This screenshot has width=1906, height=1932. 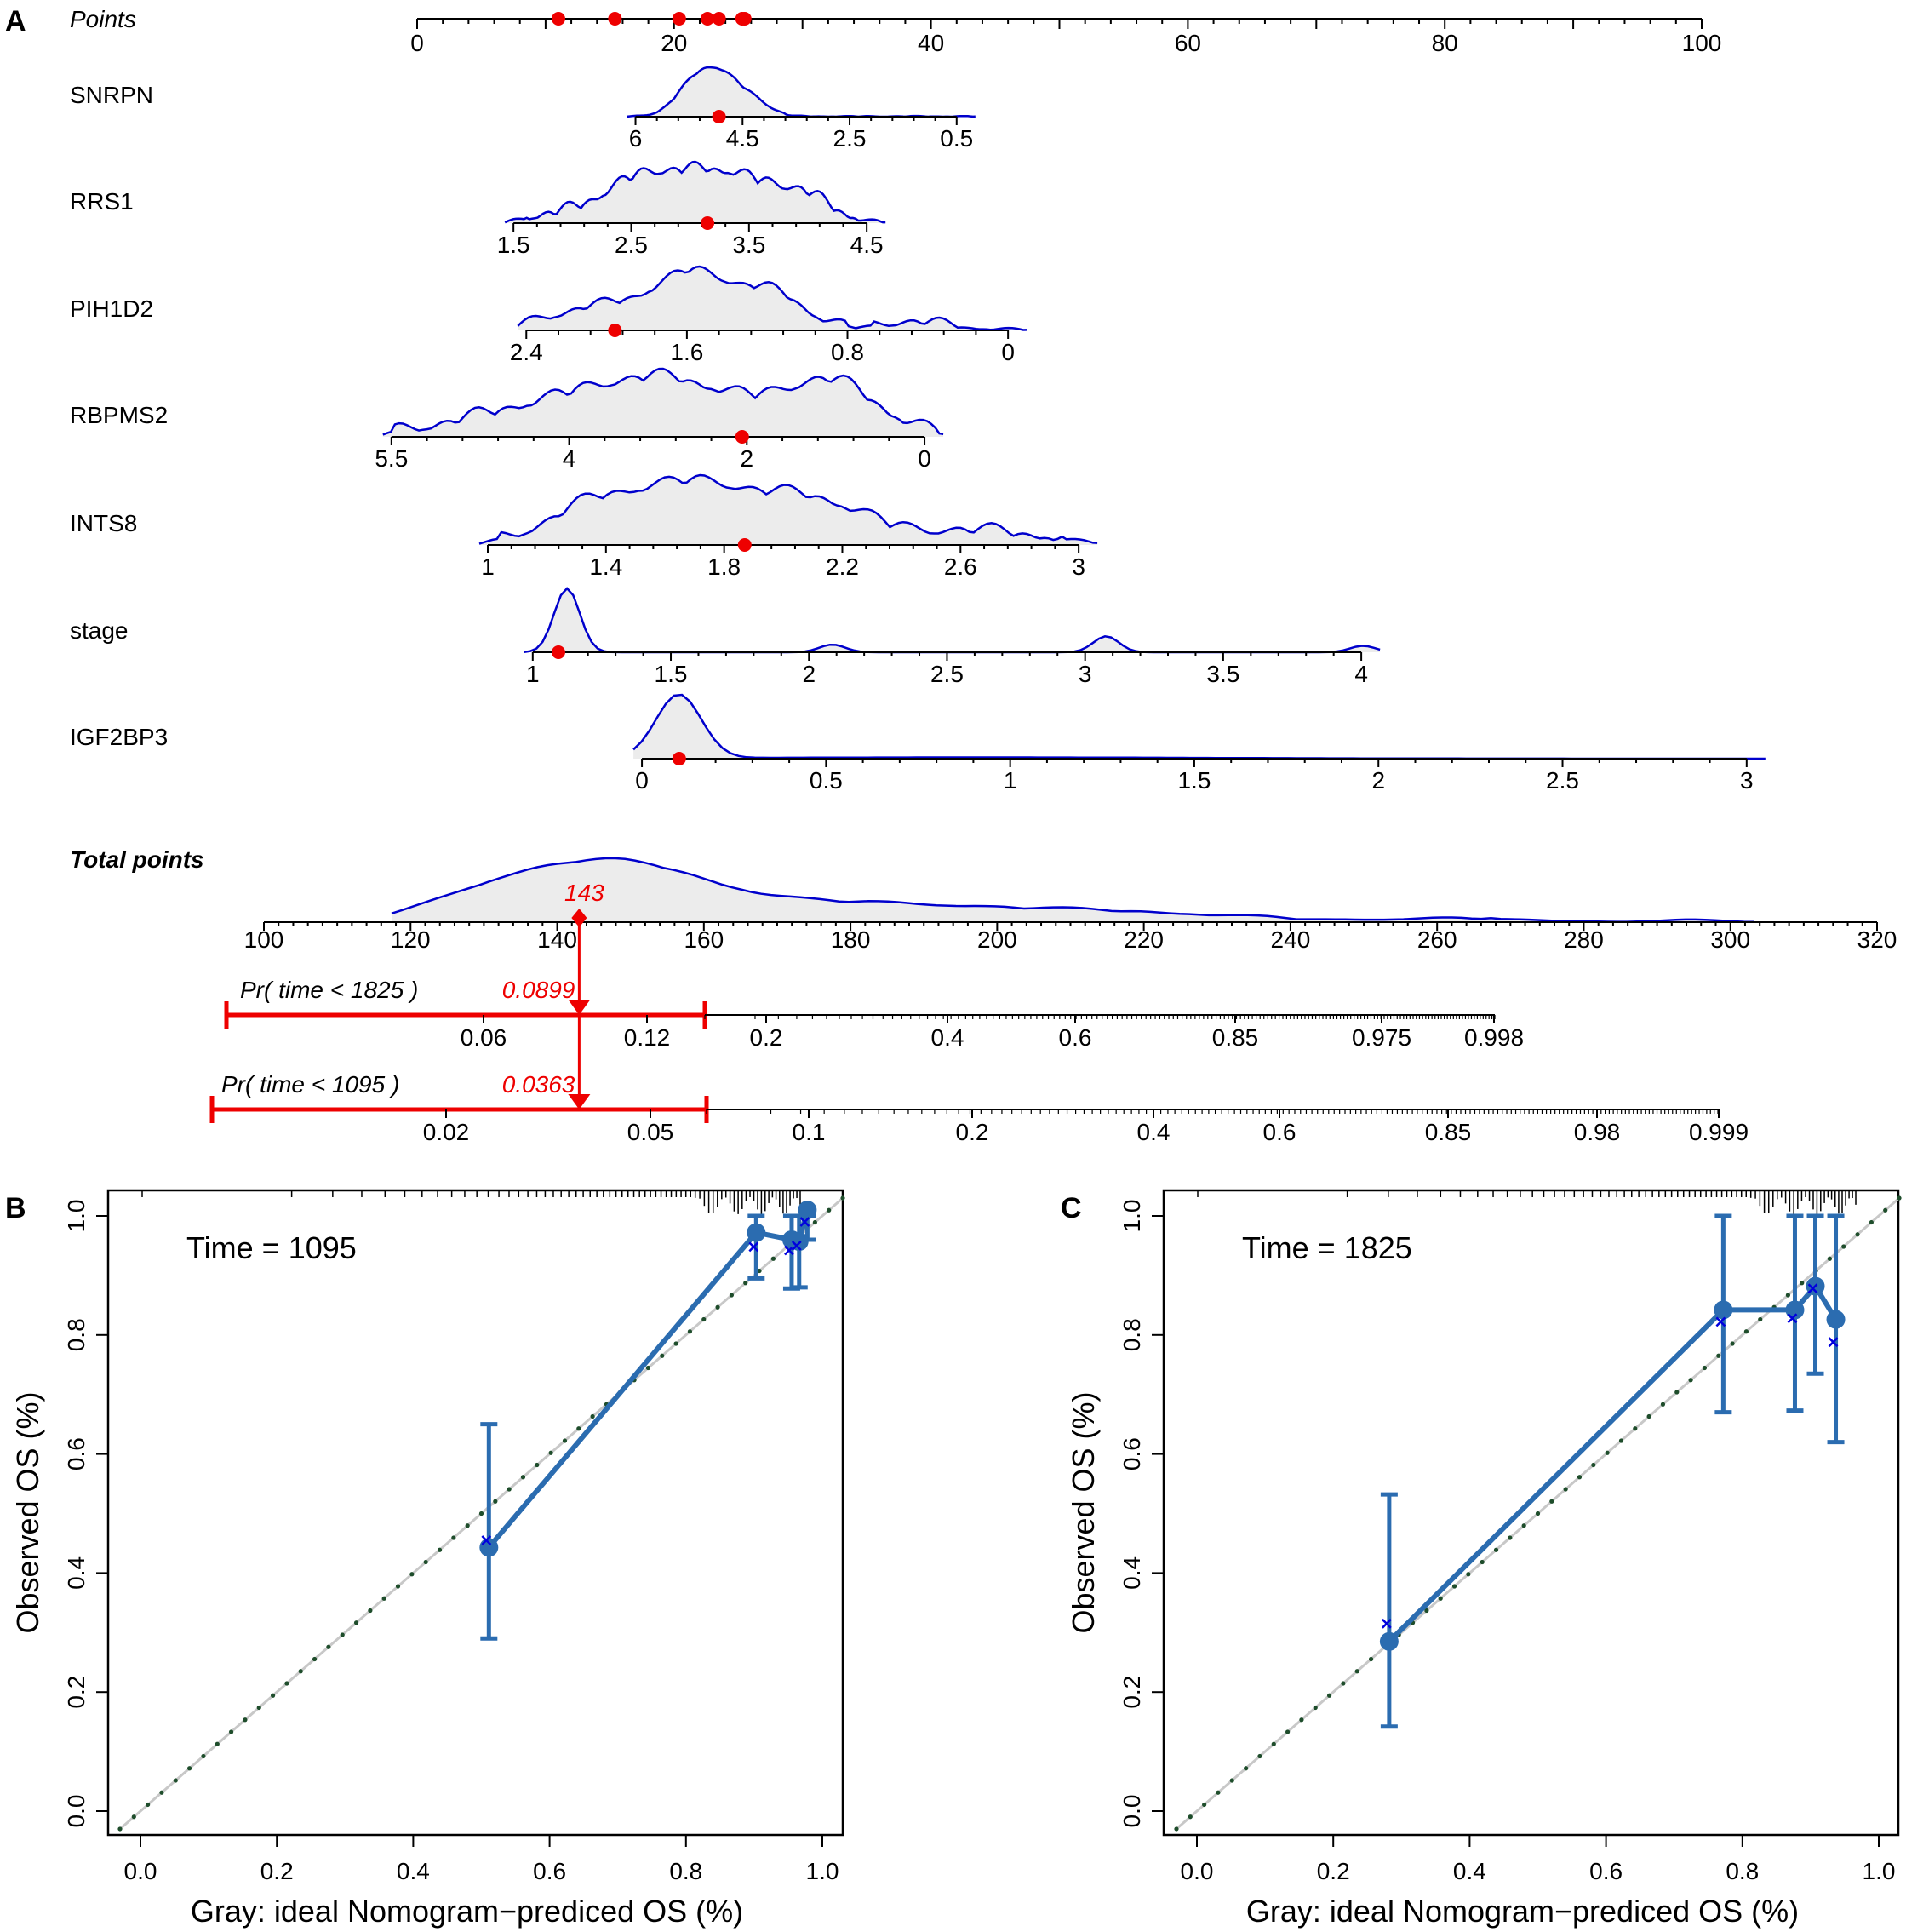 What do you see at coordinates (631, 245) in the screenshot?
I see `variable-tick-label: 2.5` at bounding box center [631, 245].